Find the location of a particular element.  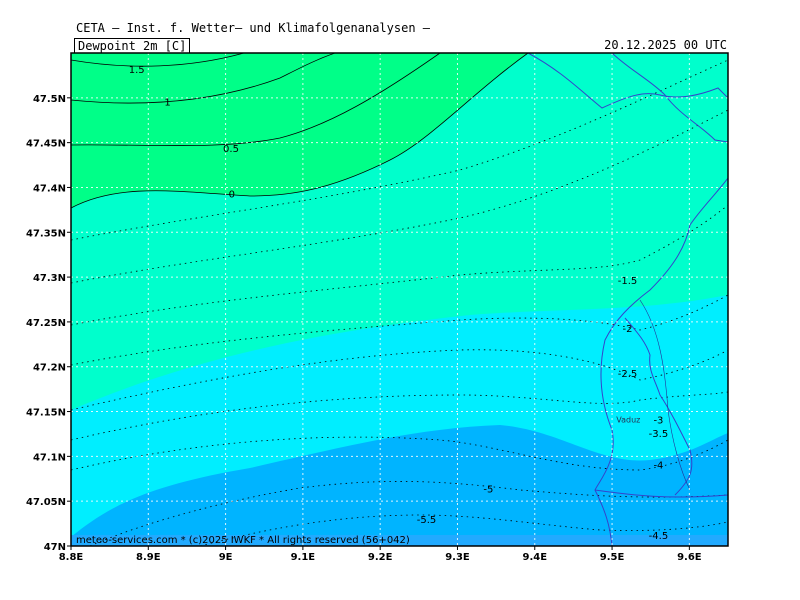

y-tick-label: 47N is located at coordinates (55, 547).